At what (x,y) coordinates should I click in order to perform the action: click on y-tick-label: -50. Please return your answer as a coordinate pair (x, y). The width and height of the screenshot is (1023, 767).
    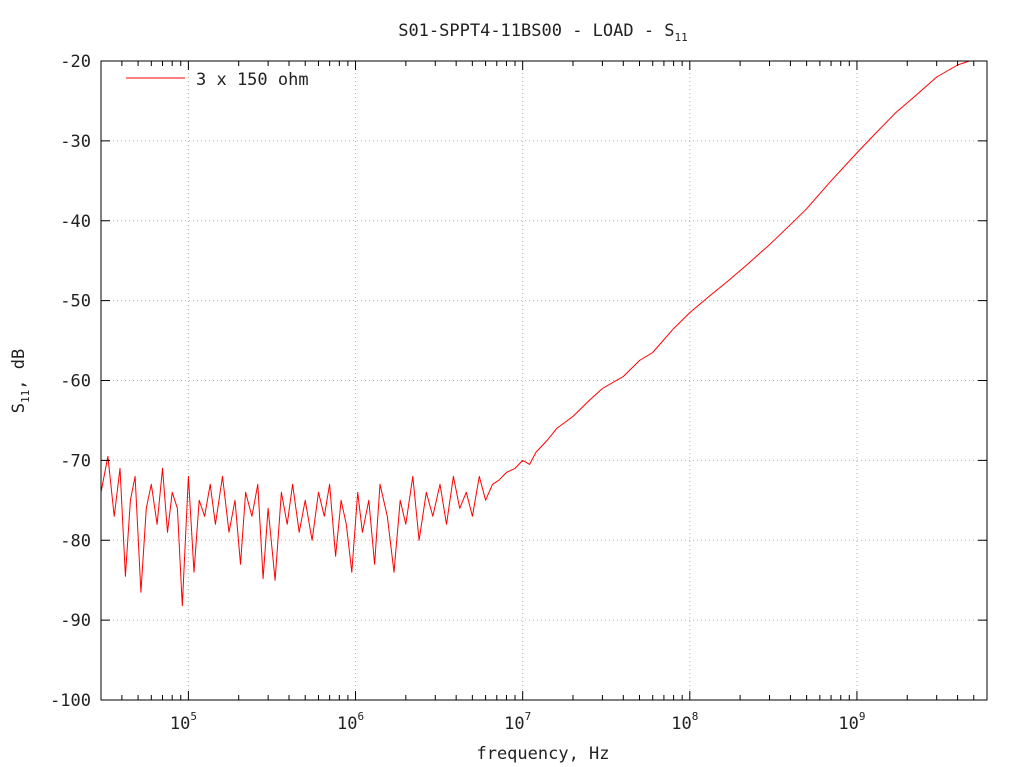
    Looking at the image, I should click on (75, 302).